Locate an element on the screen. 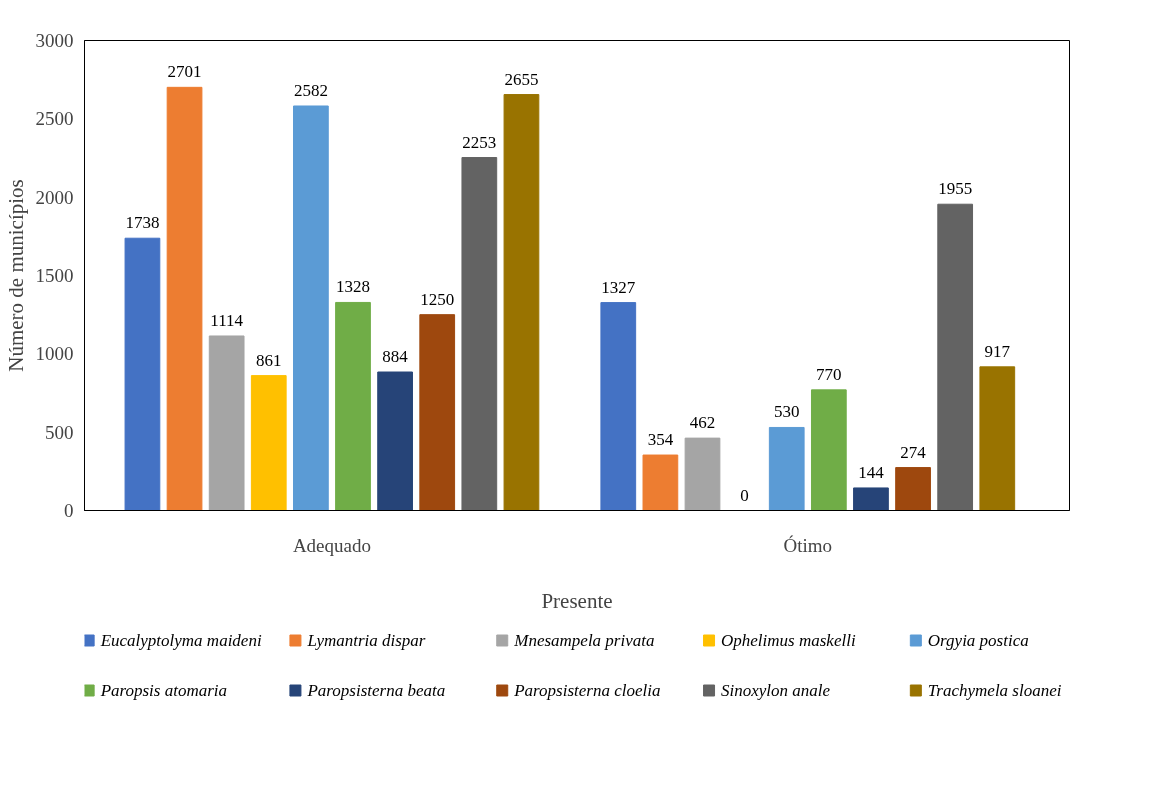  legend-label: Lymantria dispar is located at coordinates (366, 640).